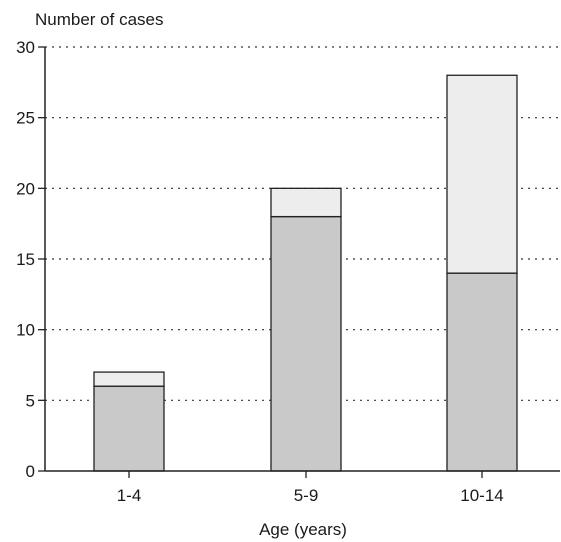  What do you see at coordinates (25, 330) in the screenshot?
I see `y-tick-label-10: 10` at bounding box center [25, 330].